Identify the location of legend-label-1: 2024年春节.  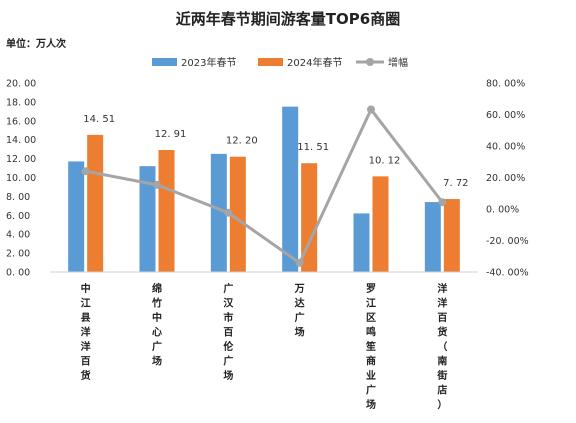
(314, 62).